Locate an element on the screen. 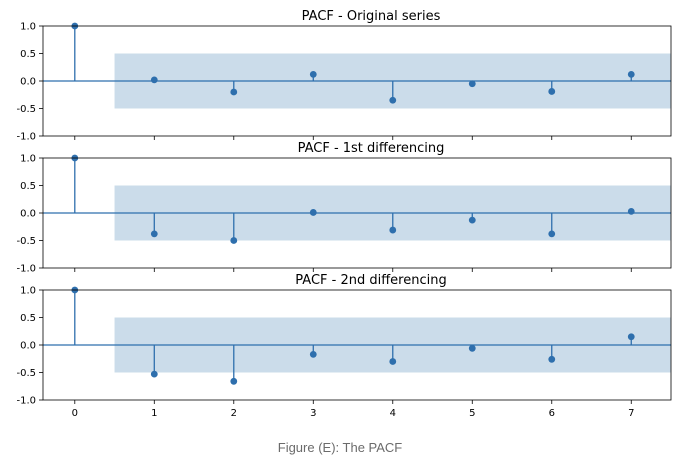 This screenshot has width=680, height=458. x-tick-label: 0 is located at coordinates (75, 413).